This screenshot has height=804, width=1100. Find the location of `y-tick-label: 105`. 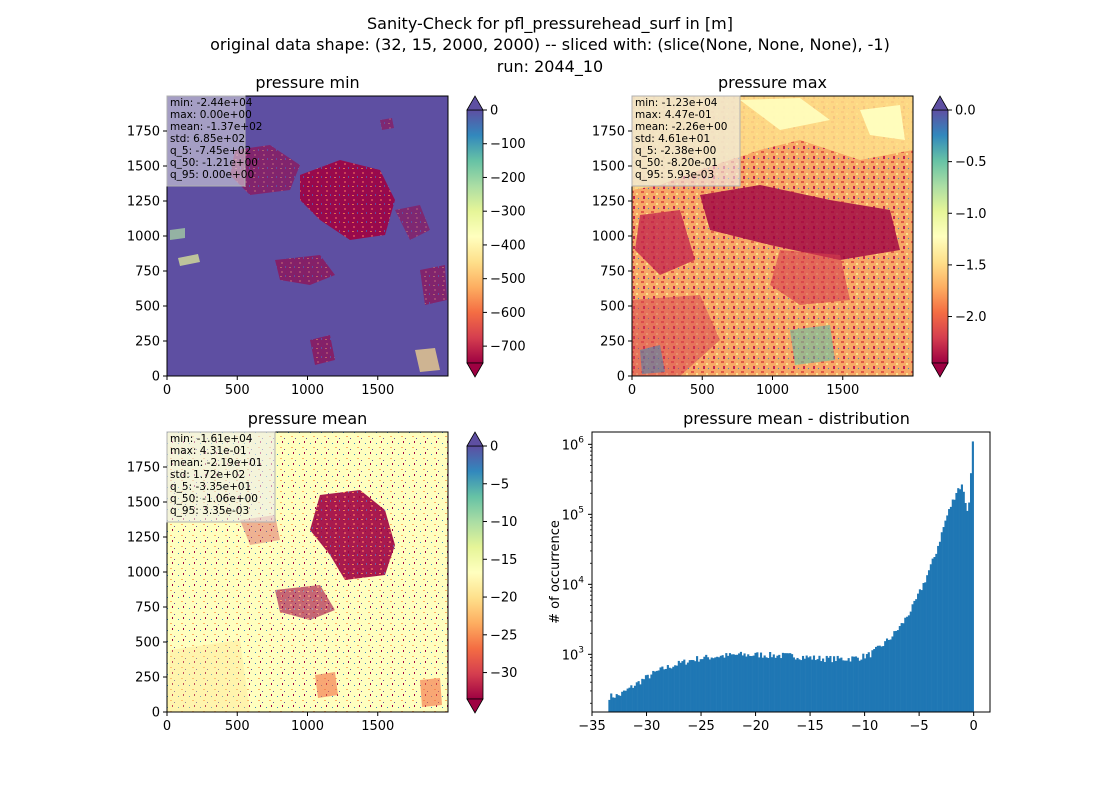

y-tick-label: 105 is located at coordinates (573, 514).